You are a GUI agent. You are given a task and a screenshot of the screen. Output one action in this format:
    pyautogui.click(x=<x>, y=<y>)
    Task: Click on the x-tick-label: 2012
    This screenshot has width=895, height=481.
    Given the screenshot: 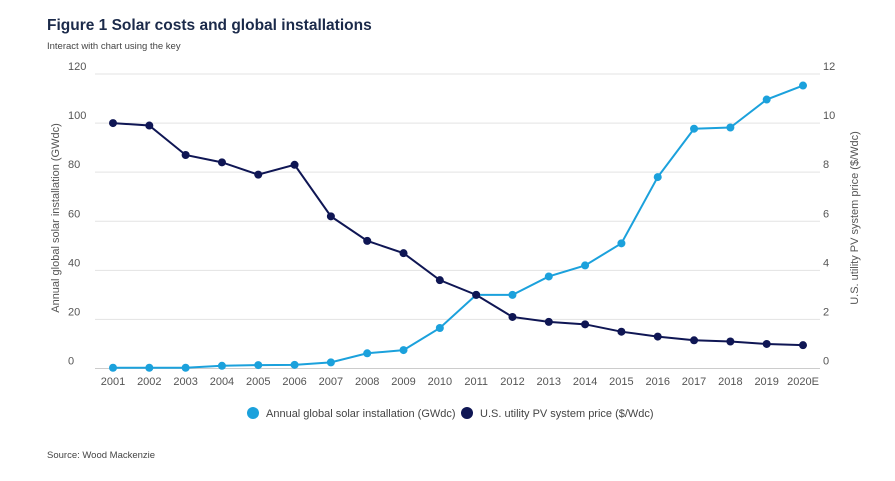 What is the action you would take?
    pyautogui.click(x=512, y=382)
    